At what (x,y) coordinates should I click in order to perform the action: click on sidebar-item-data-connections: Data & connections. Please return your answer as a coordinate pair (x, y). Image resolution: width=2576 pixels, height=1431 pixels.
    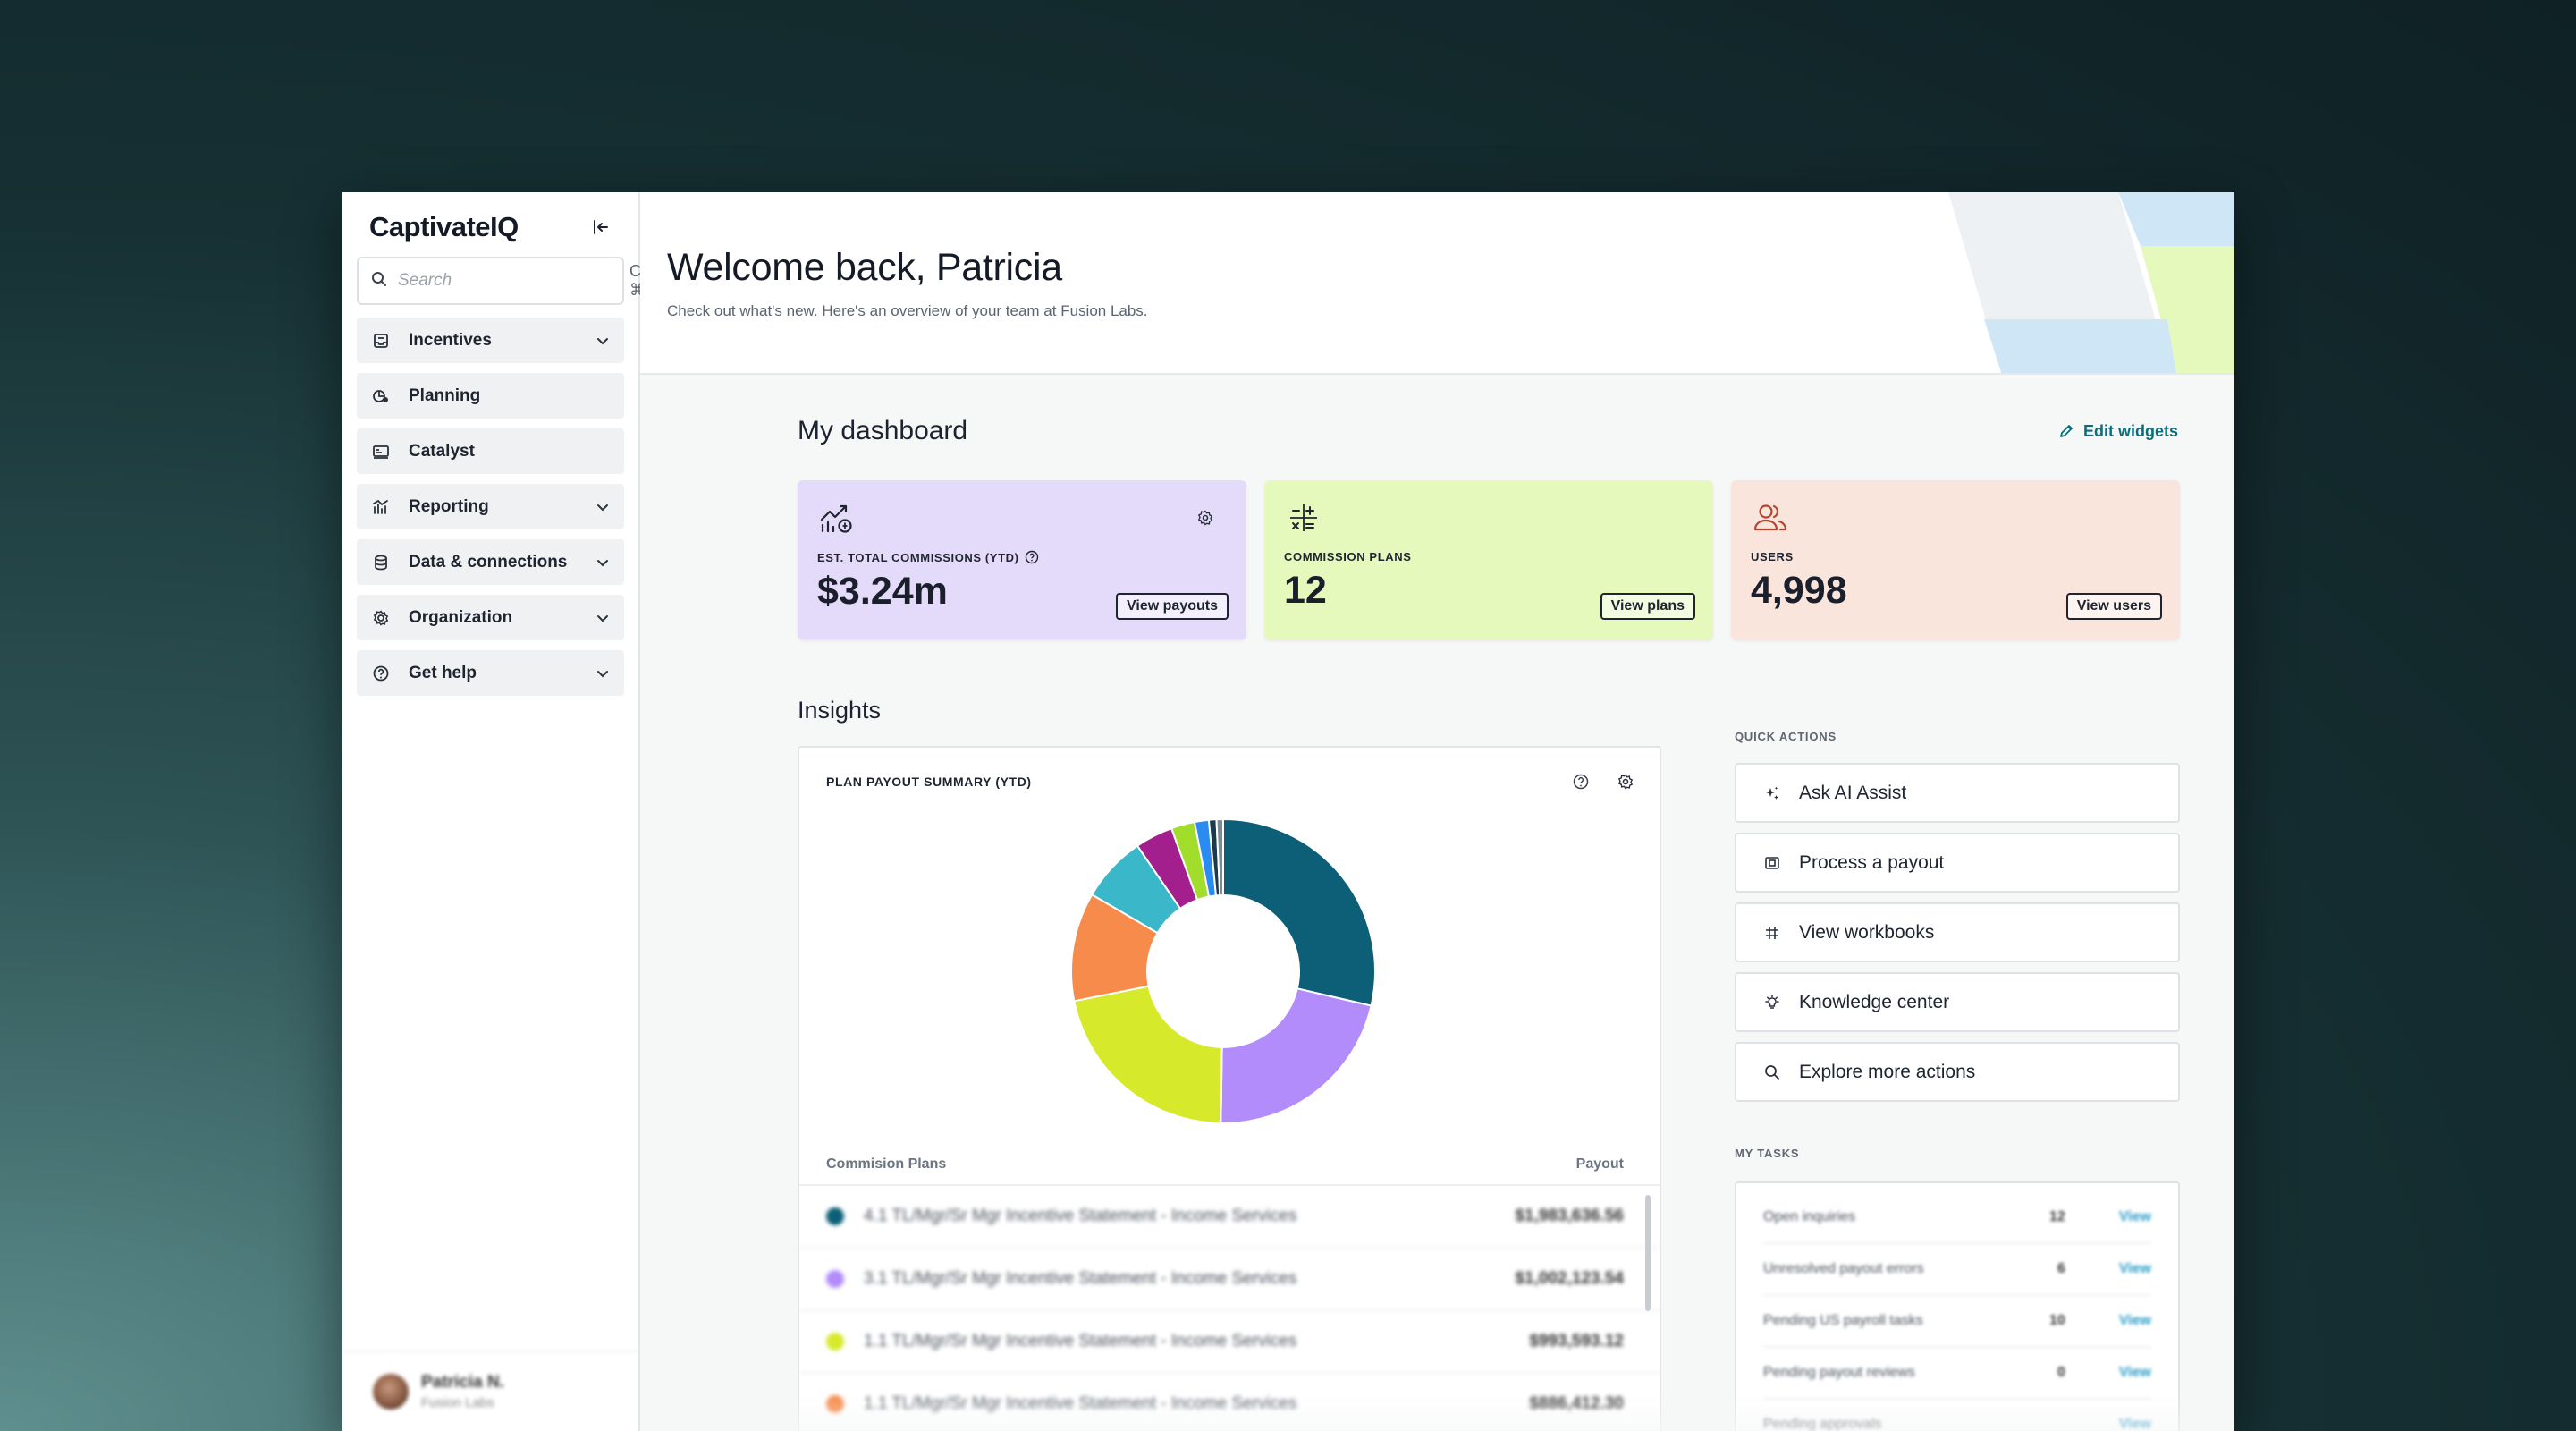
    Looking at the image, I should click on (490, 562).